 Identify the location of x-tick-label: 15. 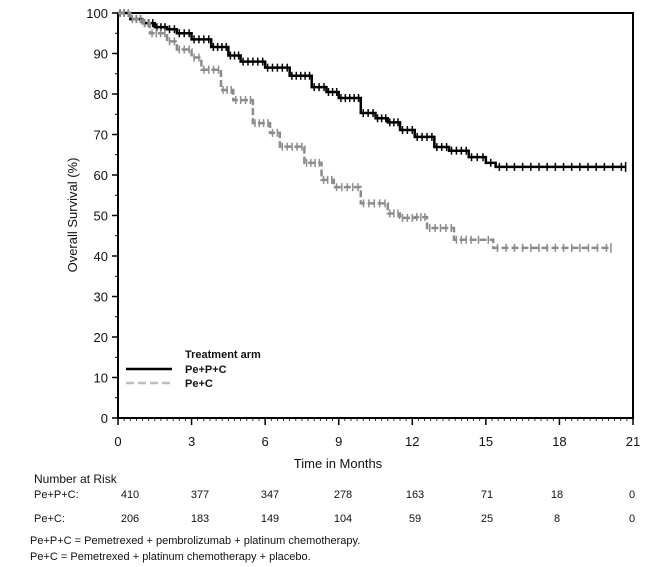
(486, 441).